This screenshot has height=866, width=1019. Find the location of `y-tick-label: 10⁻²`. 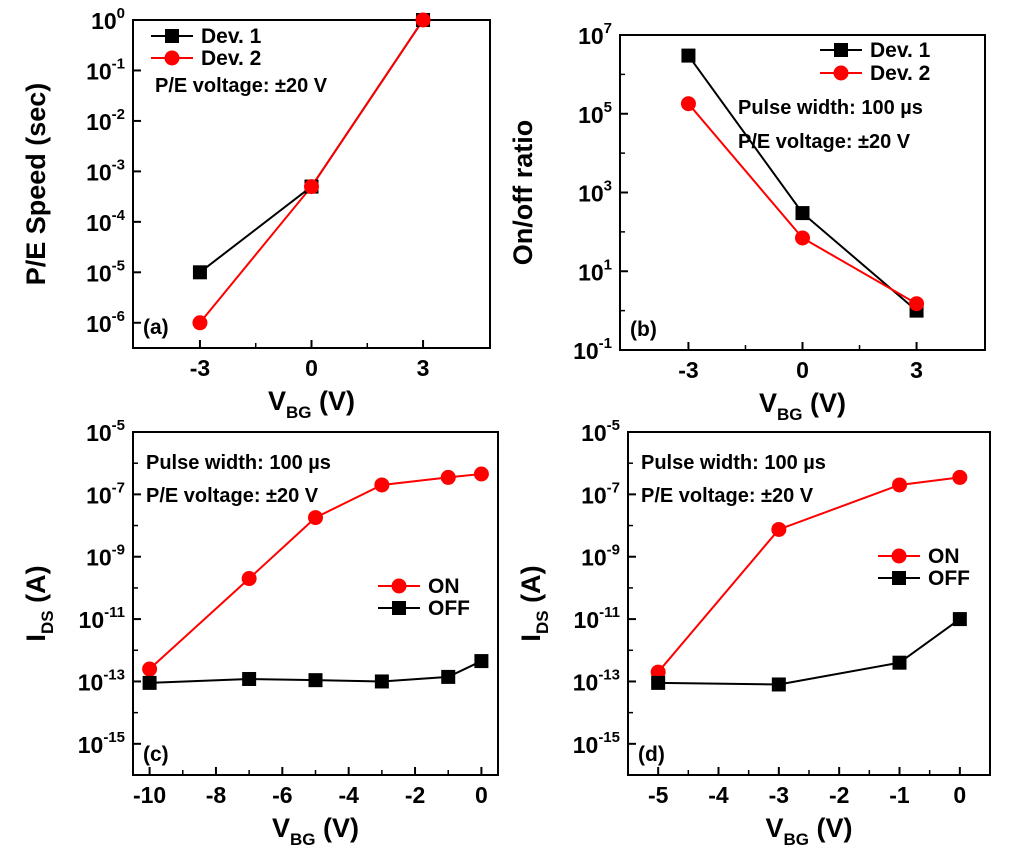

y-tick-label: 10⁻² is located at coordinates (105, 120).